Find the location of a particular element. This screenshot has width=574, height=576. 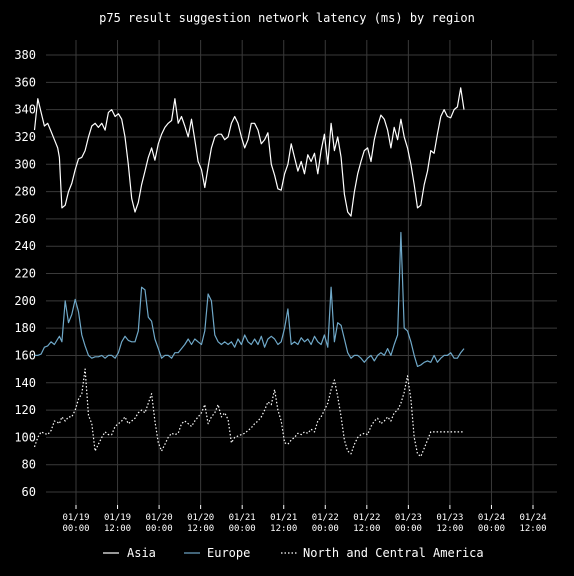

legend-item: Asia is located at coordinates (129, 553).